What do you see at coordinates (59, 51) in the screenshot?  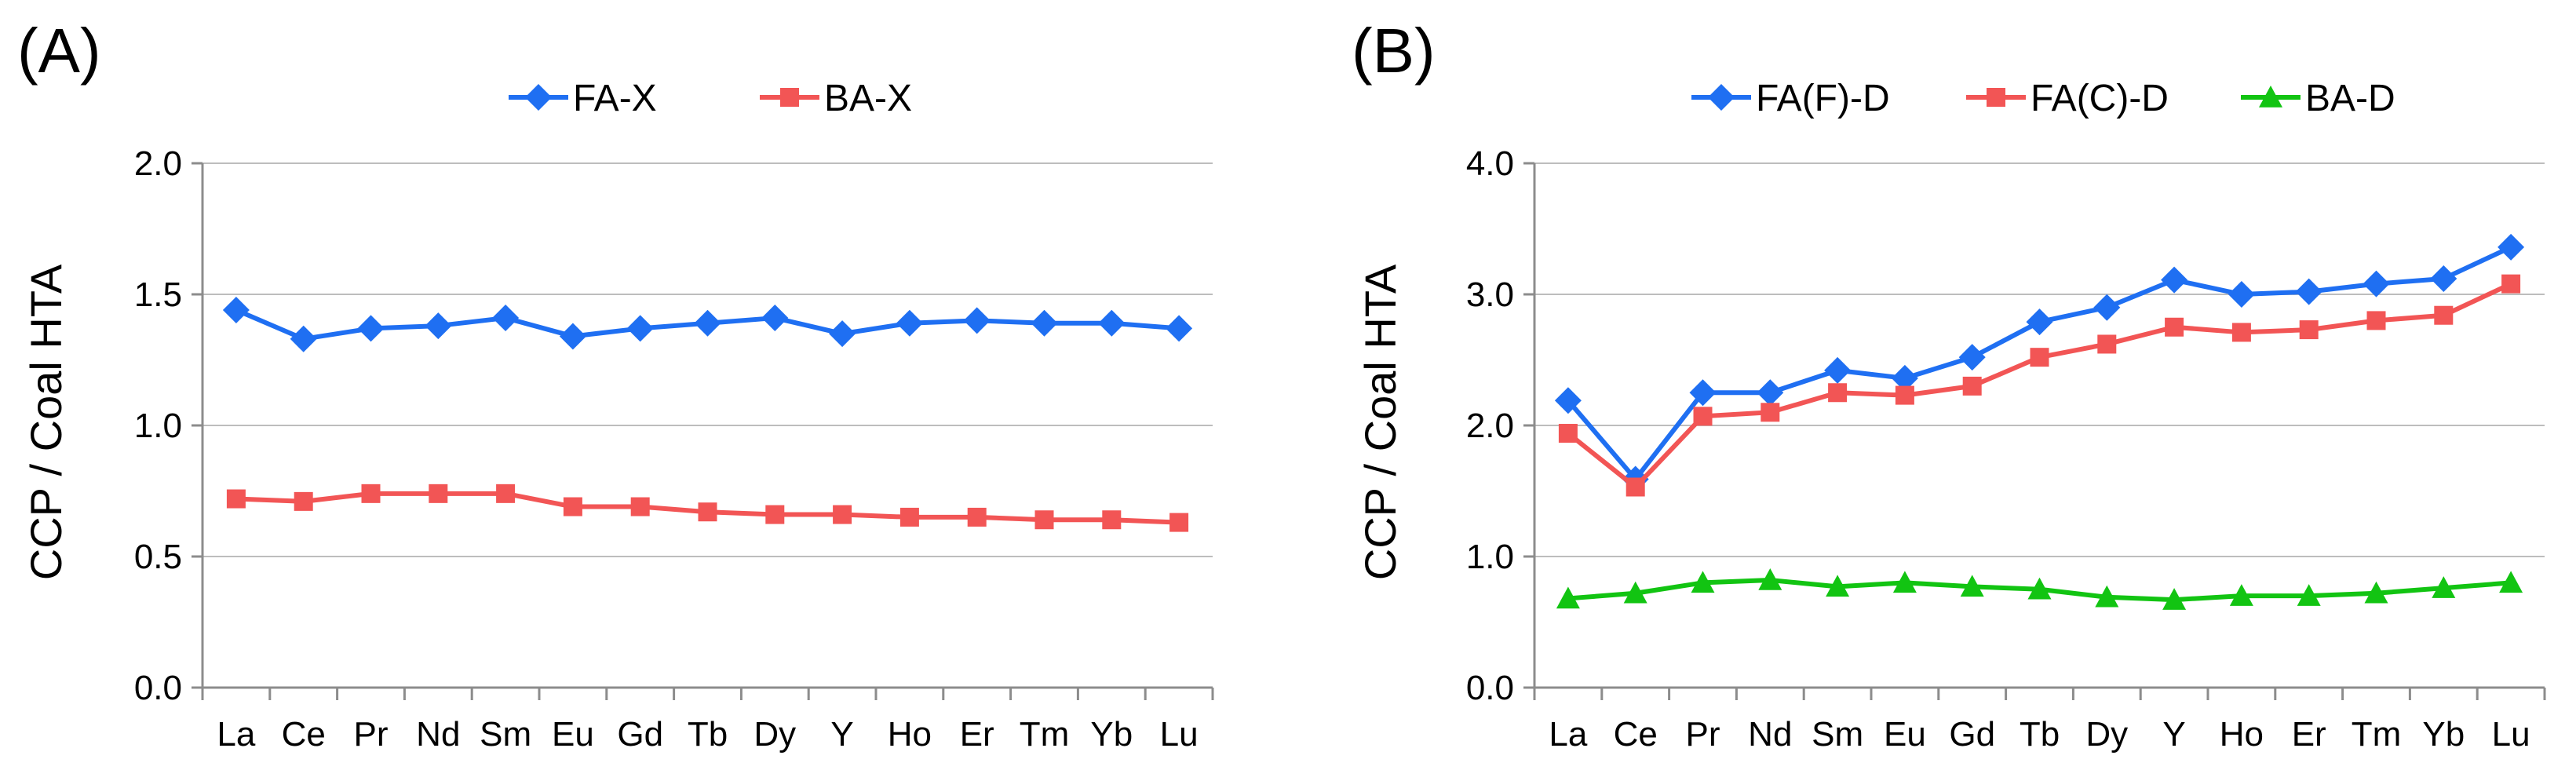 I see `panel-label-a: (A)` at bounding box center [59, 51].